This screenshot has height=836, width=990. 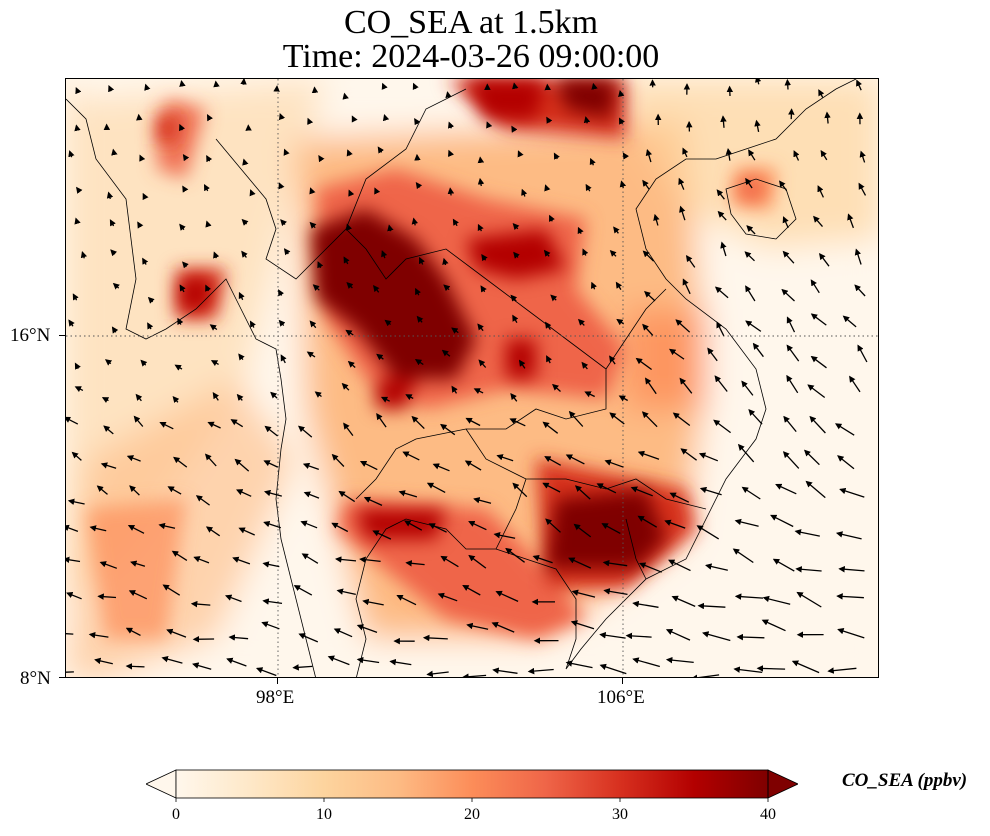 I want to click on border-cambodia-north, so click(x=586, y=469).